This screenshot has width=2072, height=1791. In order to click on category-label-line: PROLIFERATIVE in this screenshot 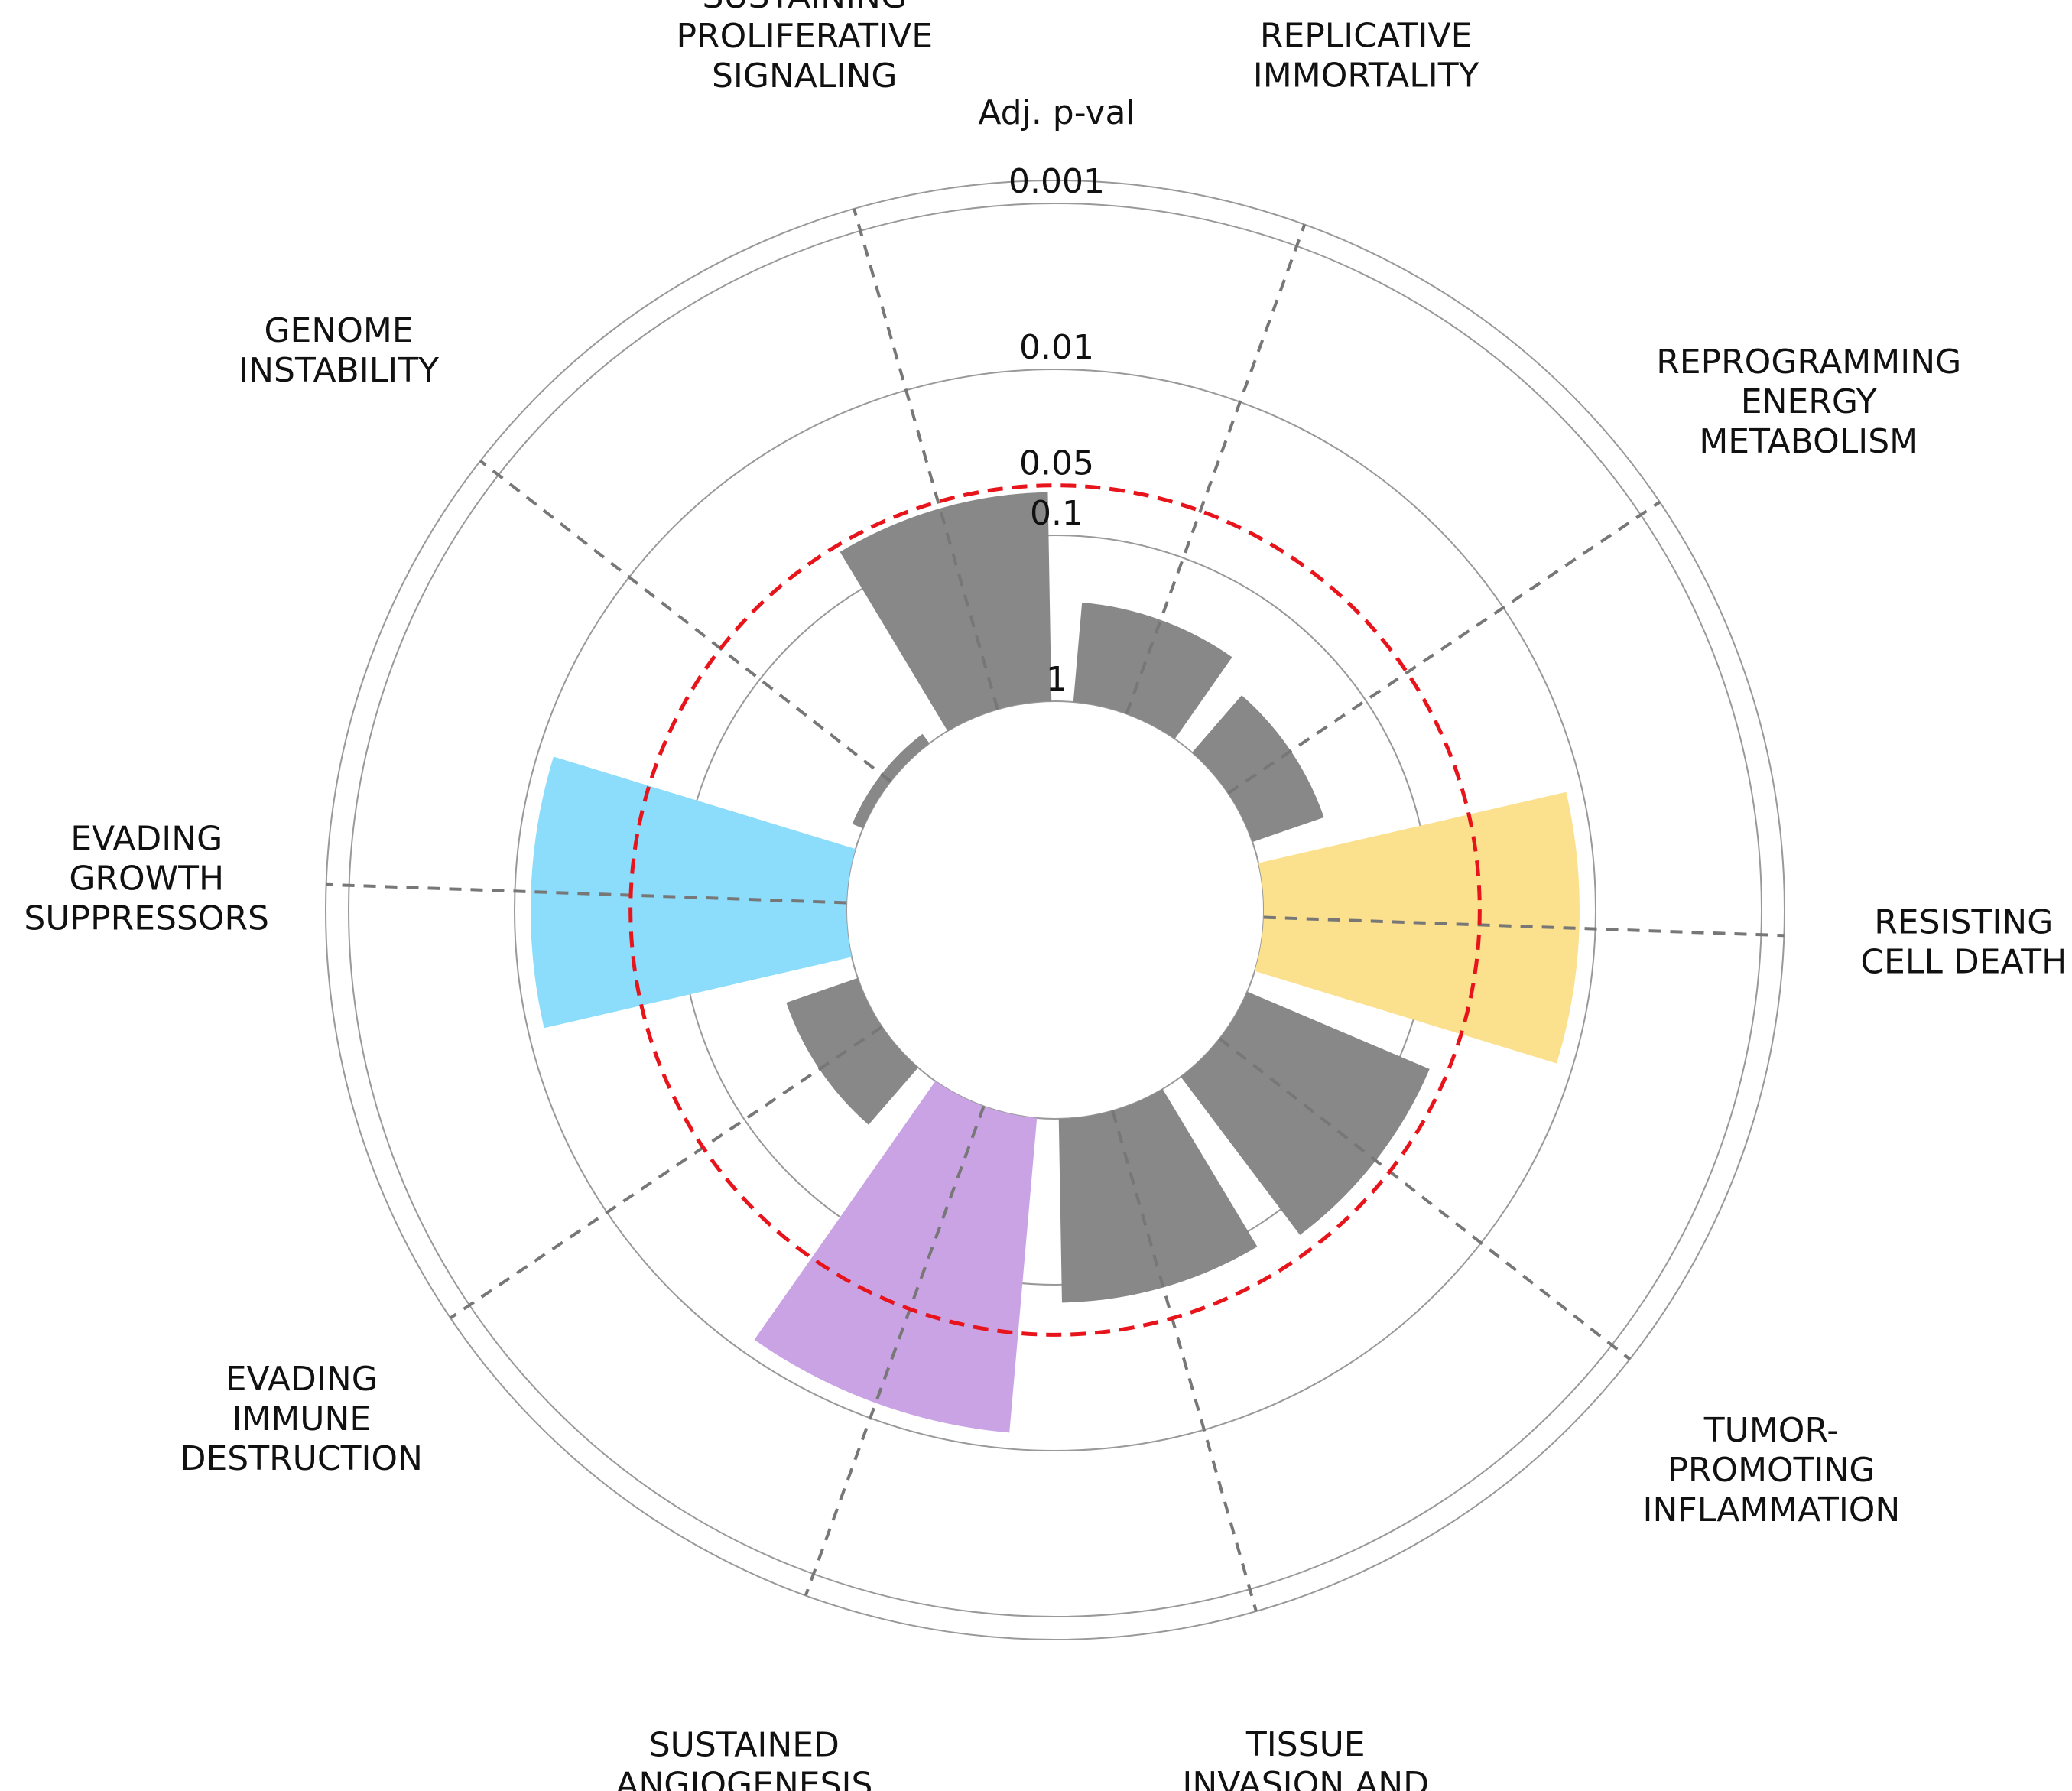, I will do `click(804, 36)`.